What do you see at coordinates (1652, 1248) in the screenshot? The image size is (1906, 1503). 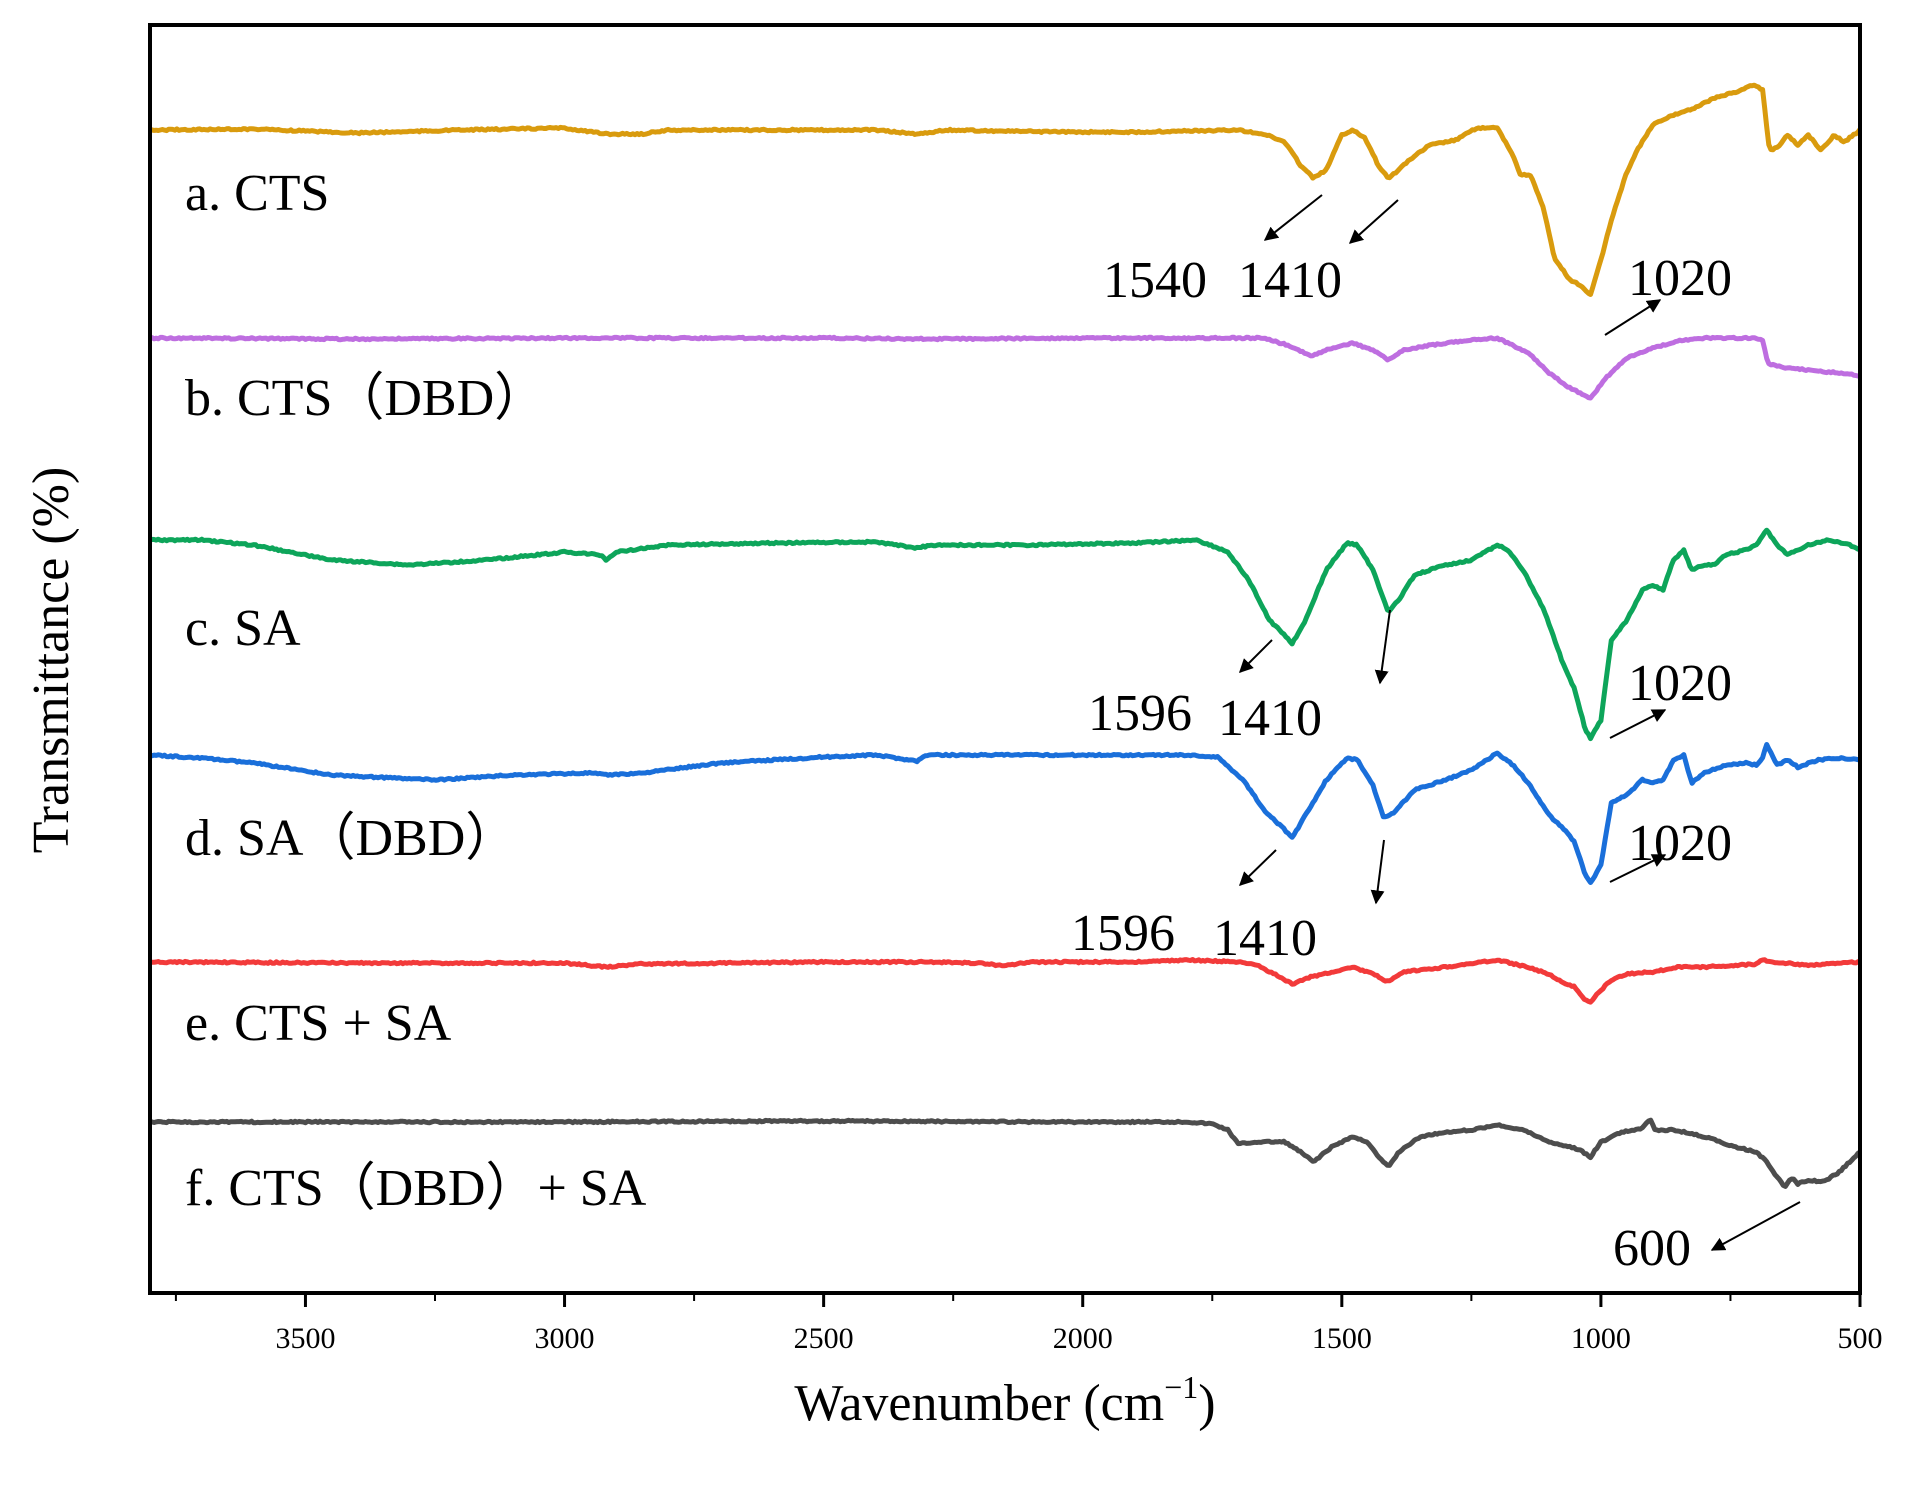 I see `annotation-label-10: 600` at bounding box center [1652, 1248].